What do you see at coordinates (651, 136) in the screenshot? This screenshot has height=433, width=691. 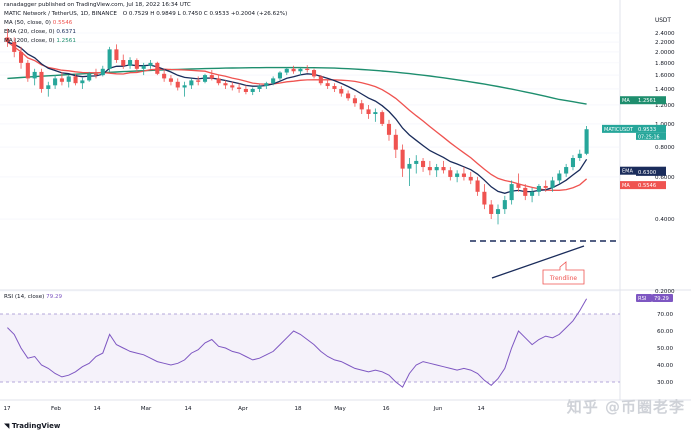 I see `price-badge-sub-bg` at bounding box center [651, 136].